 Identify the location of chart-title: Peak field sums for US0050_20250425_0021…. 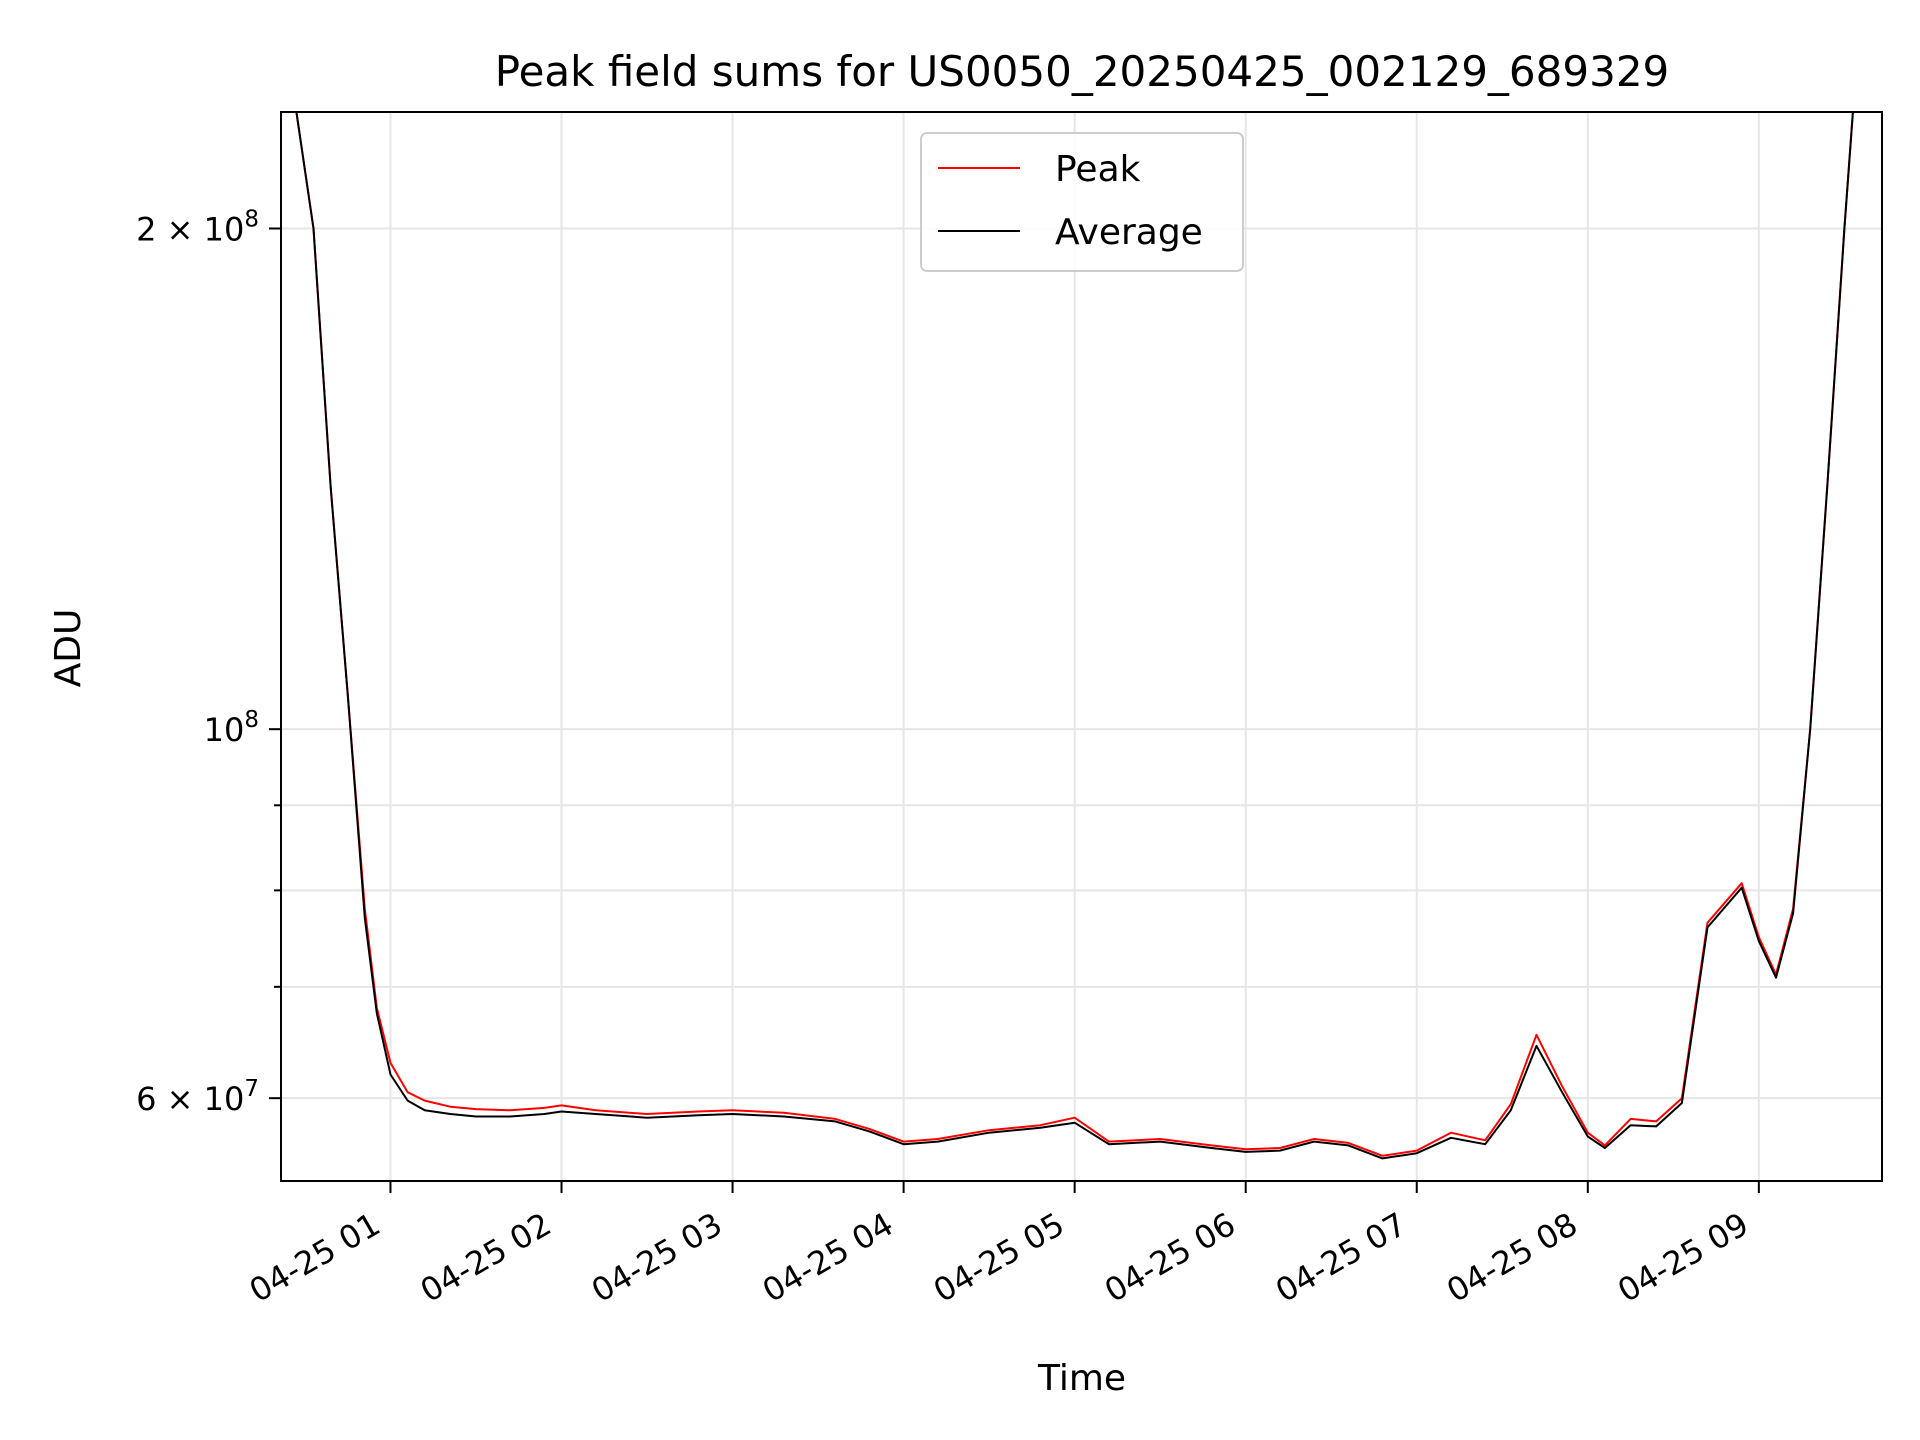
(1082, 71).